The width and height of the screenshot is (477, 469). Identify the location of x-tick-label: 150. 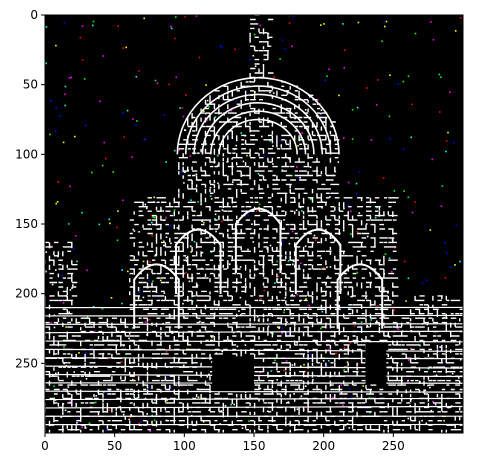
(254, 446).